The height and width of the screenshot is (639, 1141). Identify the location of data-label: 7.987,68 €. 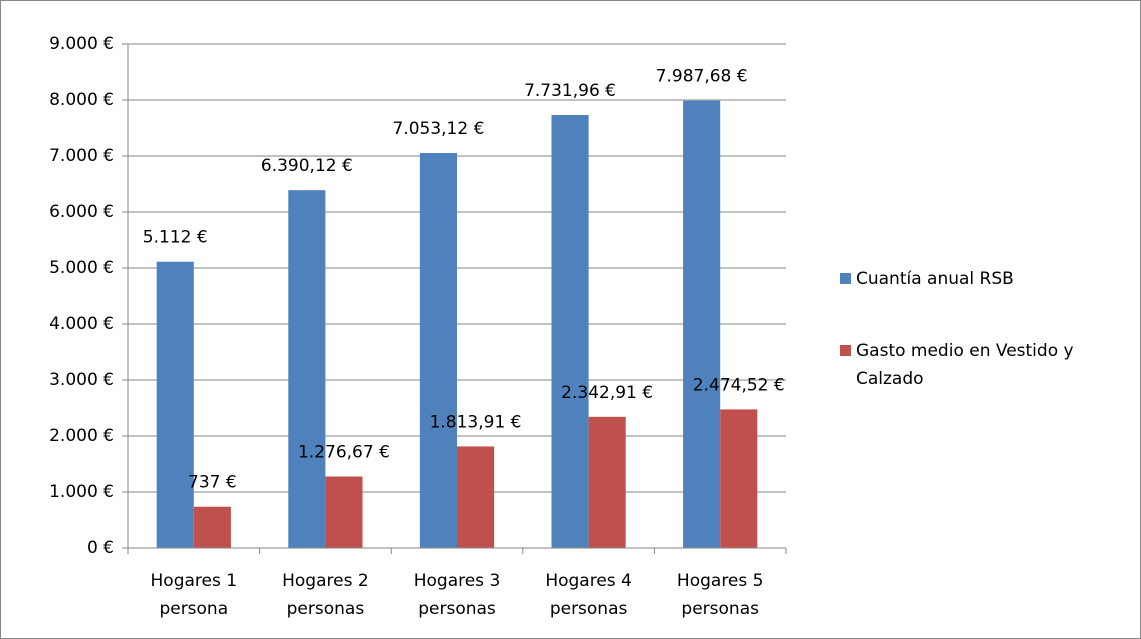
(702, 77).